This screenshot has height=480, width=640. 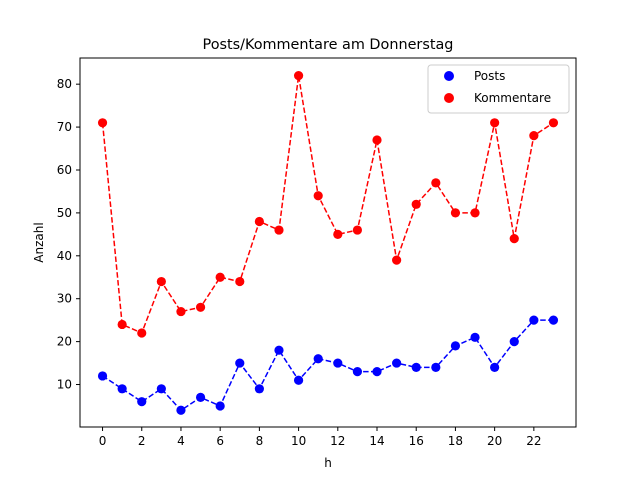 I want to click on x-tick-label: 20, so click(x=494, y=441).